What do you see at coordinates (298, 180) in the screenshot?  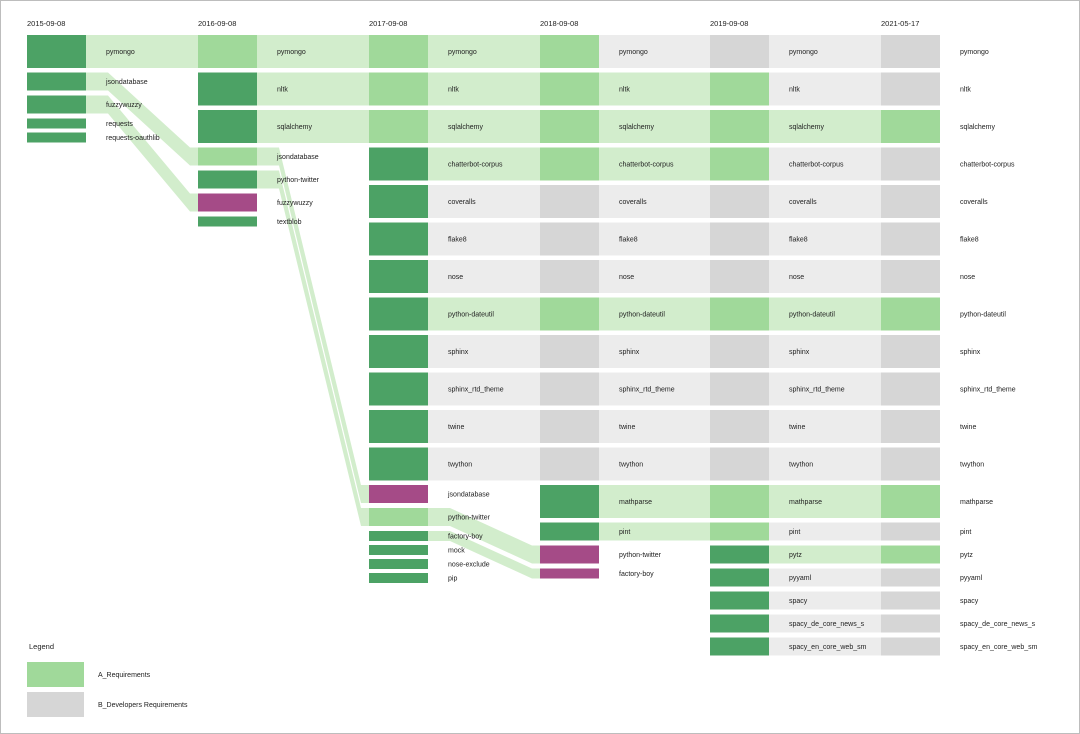 I see `package-label: python-twitter` at bounding box center [298, 180].